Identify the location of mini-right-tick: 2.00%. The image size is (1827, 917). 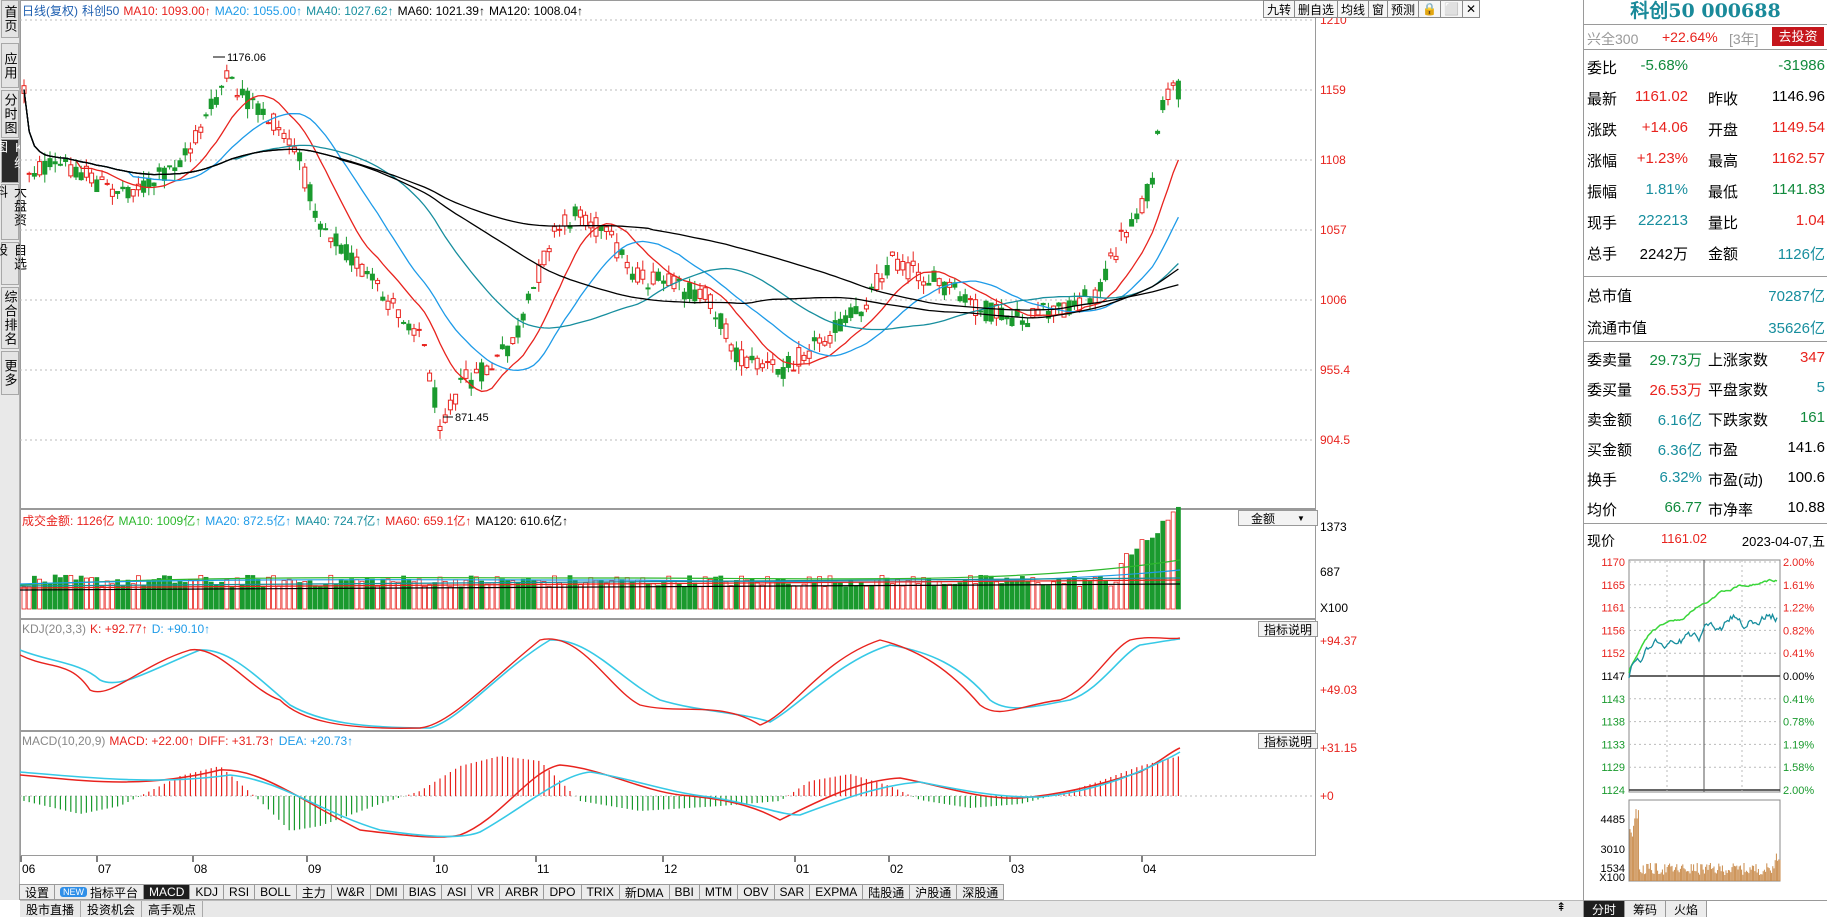
(1798, 791).